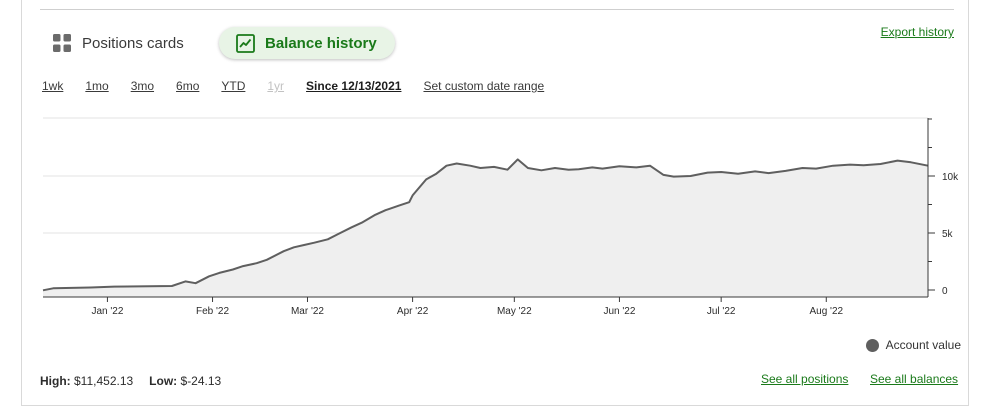  Describe the element at coordinates (413, 311) in the screenshot. I see `x-tick-label: Apr '22` at that location.